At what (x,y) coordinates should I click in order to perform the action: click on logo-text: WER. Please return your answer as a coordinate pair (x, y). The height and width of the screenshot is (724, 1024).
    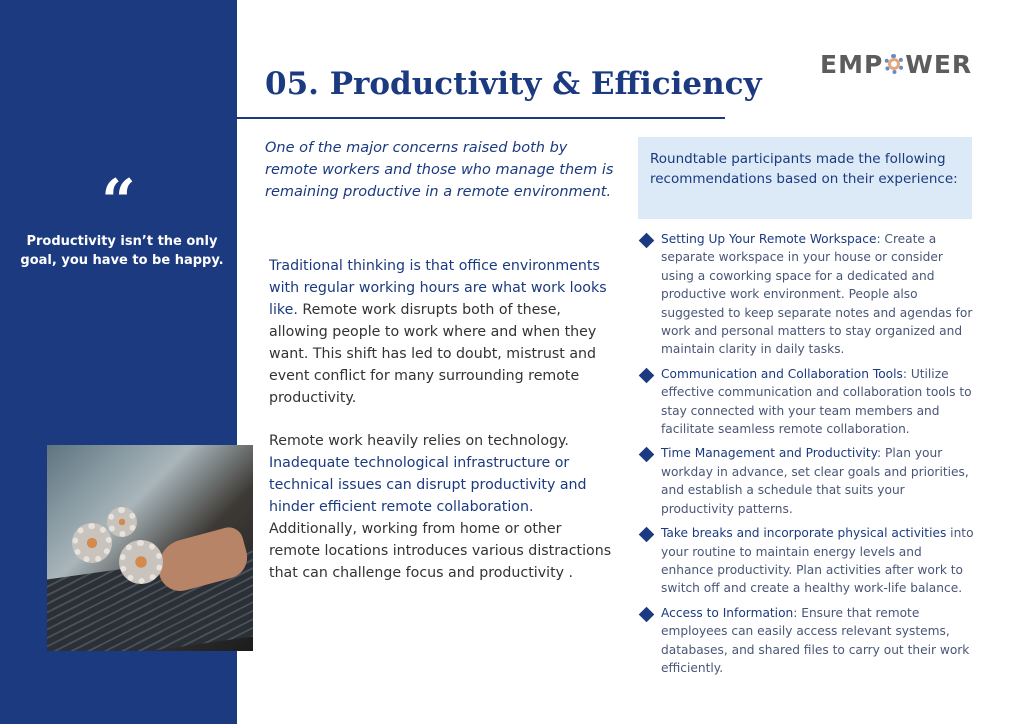
    Looking at the image, I should click on (939, 64).